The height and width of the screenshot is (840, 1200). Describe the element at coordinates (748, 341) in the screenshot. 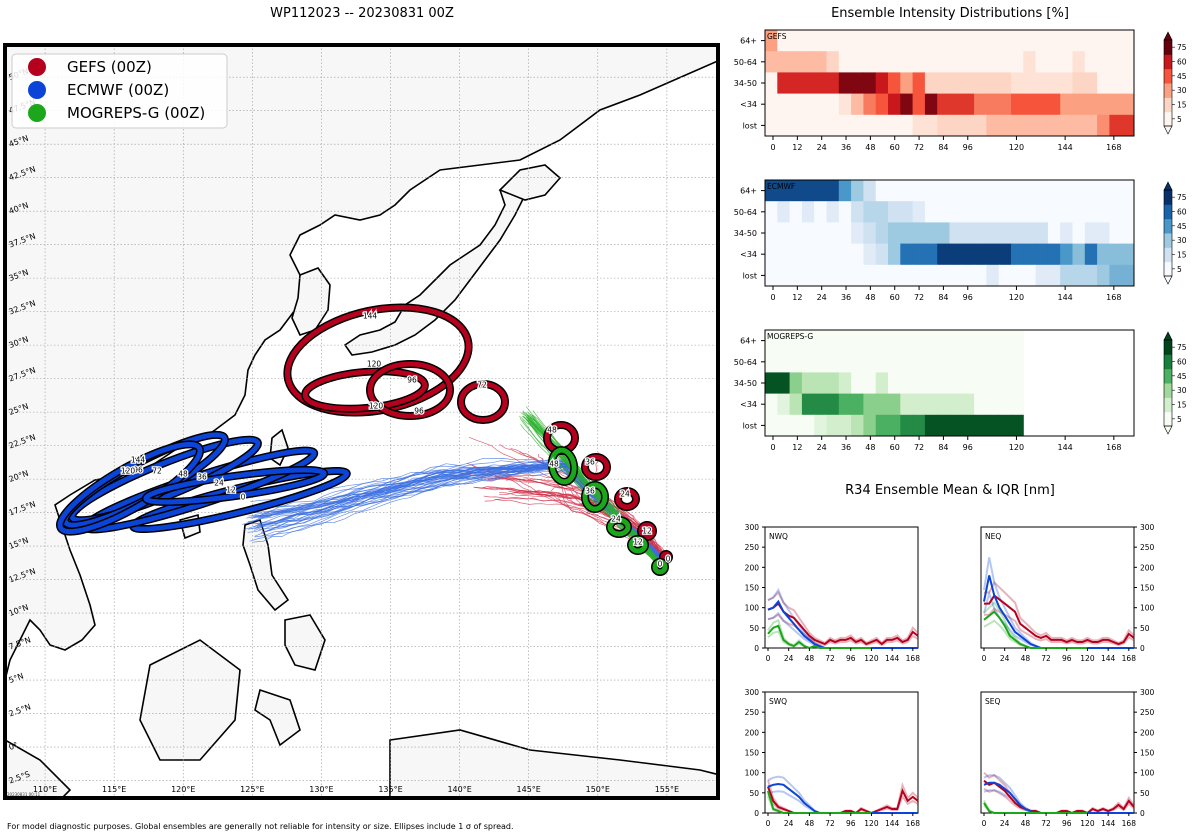

I see `heatmap-row-label: 64+` at that location.